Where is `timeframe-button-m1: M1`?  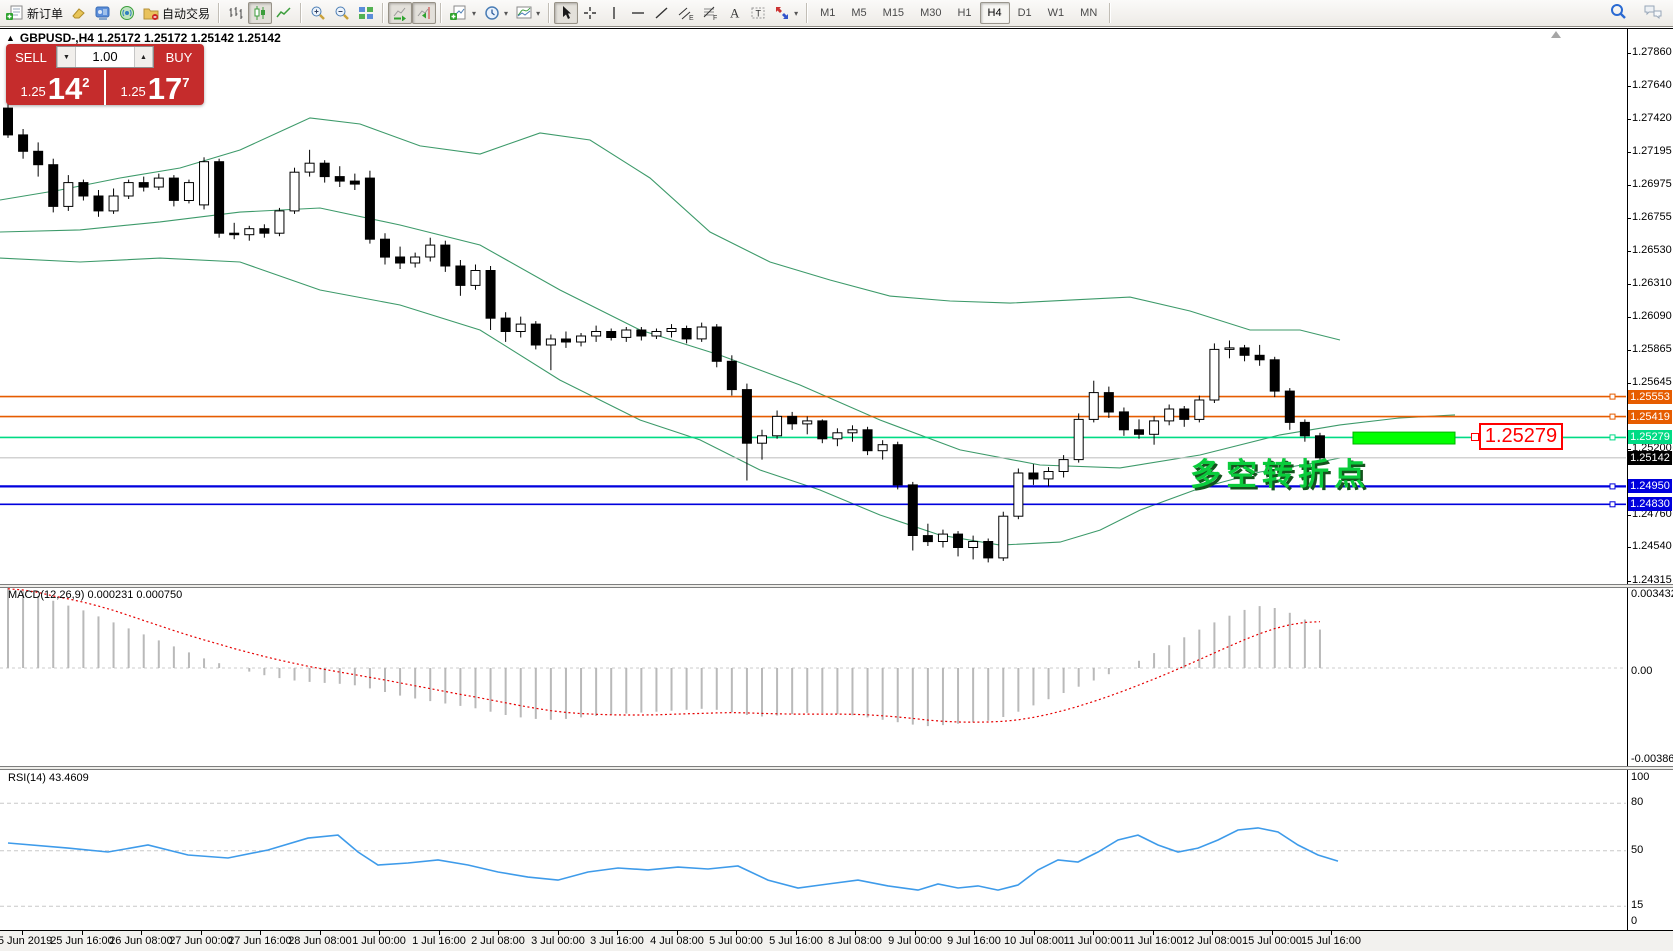
timeframe-button-m1: M1 is located at coordinates (828, 13).